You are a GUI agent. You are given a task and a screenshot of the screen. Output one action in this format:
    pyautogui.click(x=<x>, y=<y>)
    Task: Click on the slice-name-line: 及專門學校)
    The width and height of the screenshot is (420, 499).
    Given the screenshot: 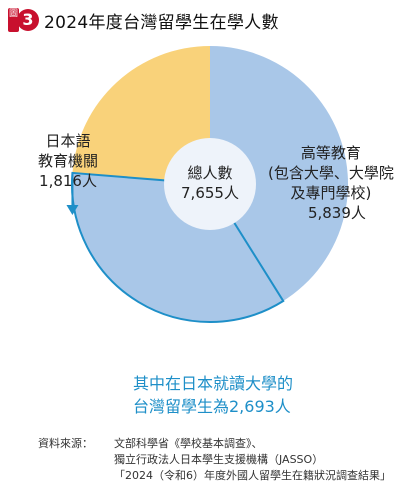 What is the action you would take?
    pyautogui.click(x=331, y=193)
    